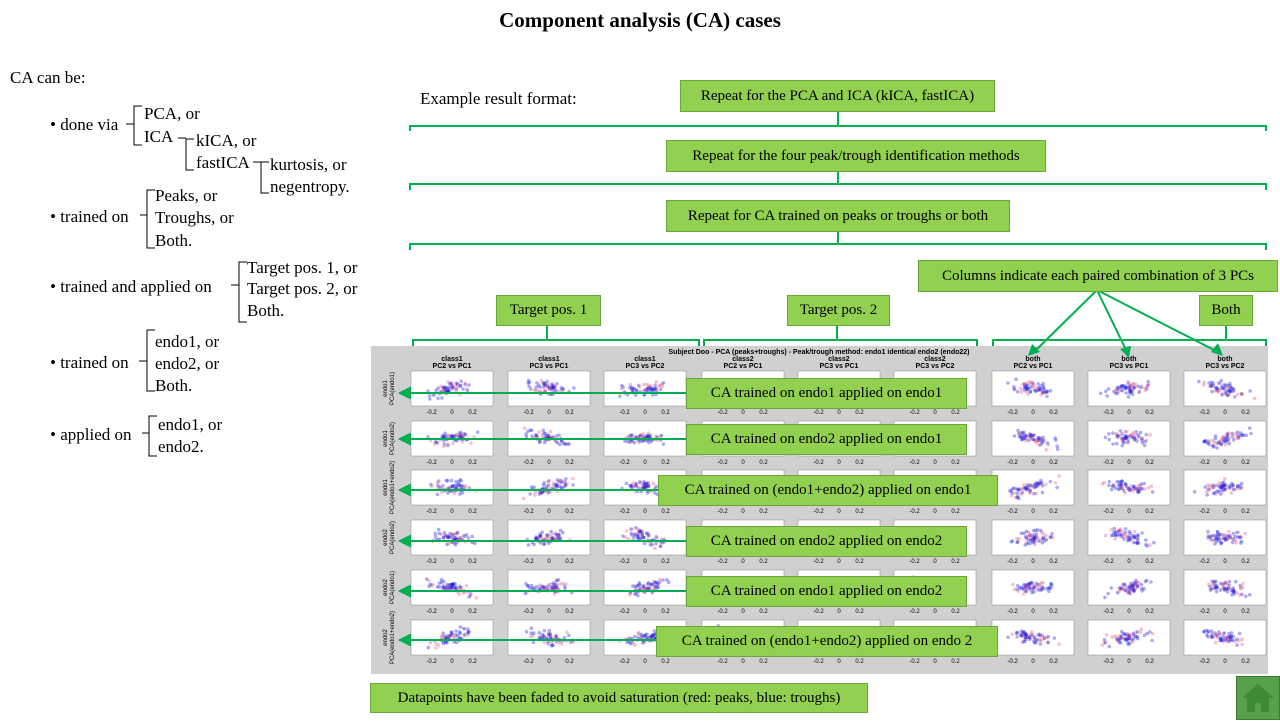  I want to click on opt-kurtosis: kurtosis, or, so click(308, 164).